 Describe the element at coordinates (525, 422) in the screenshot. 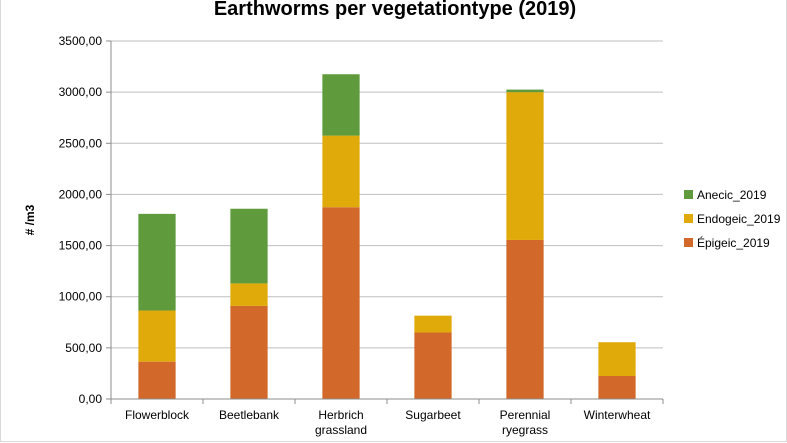

I see `x-tick-label: Perennial ryegrass` at that location.